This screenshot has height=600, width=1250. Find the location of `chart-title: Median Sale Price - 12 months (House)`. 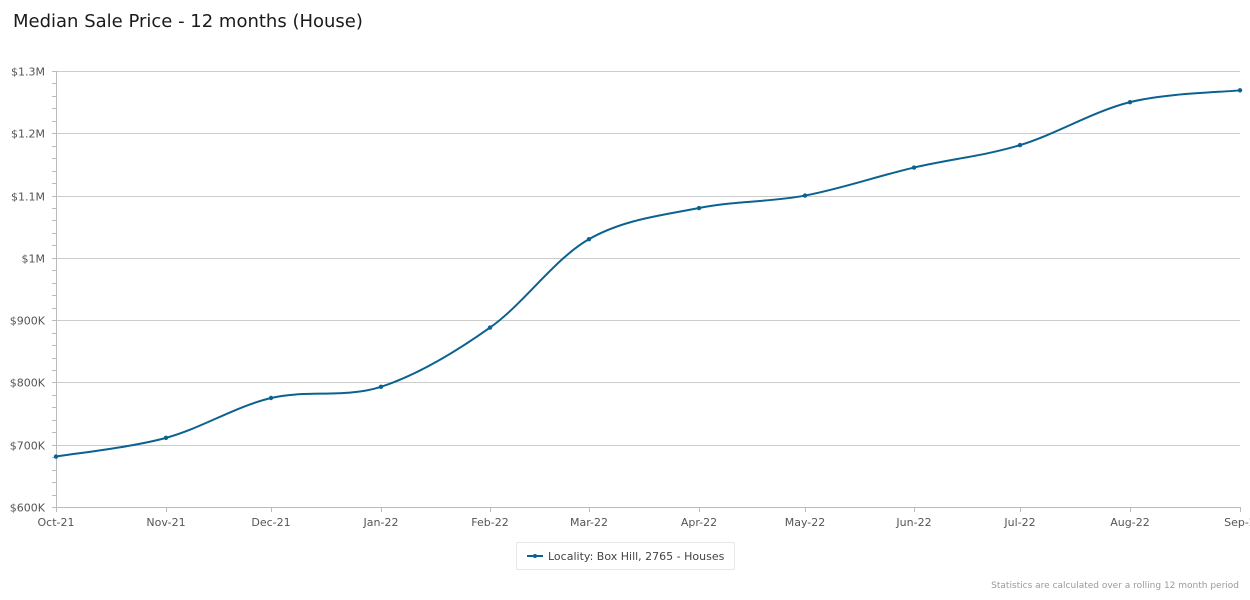

chart-title: Median Sale Price - 12 months (House) is located at coordinates (188, 21).